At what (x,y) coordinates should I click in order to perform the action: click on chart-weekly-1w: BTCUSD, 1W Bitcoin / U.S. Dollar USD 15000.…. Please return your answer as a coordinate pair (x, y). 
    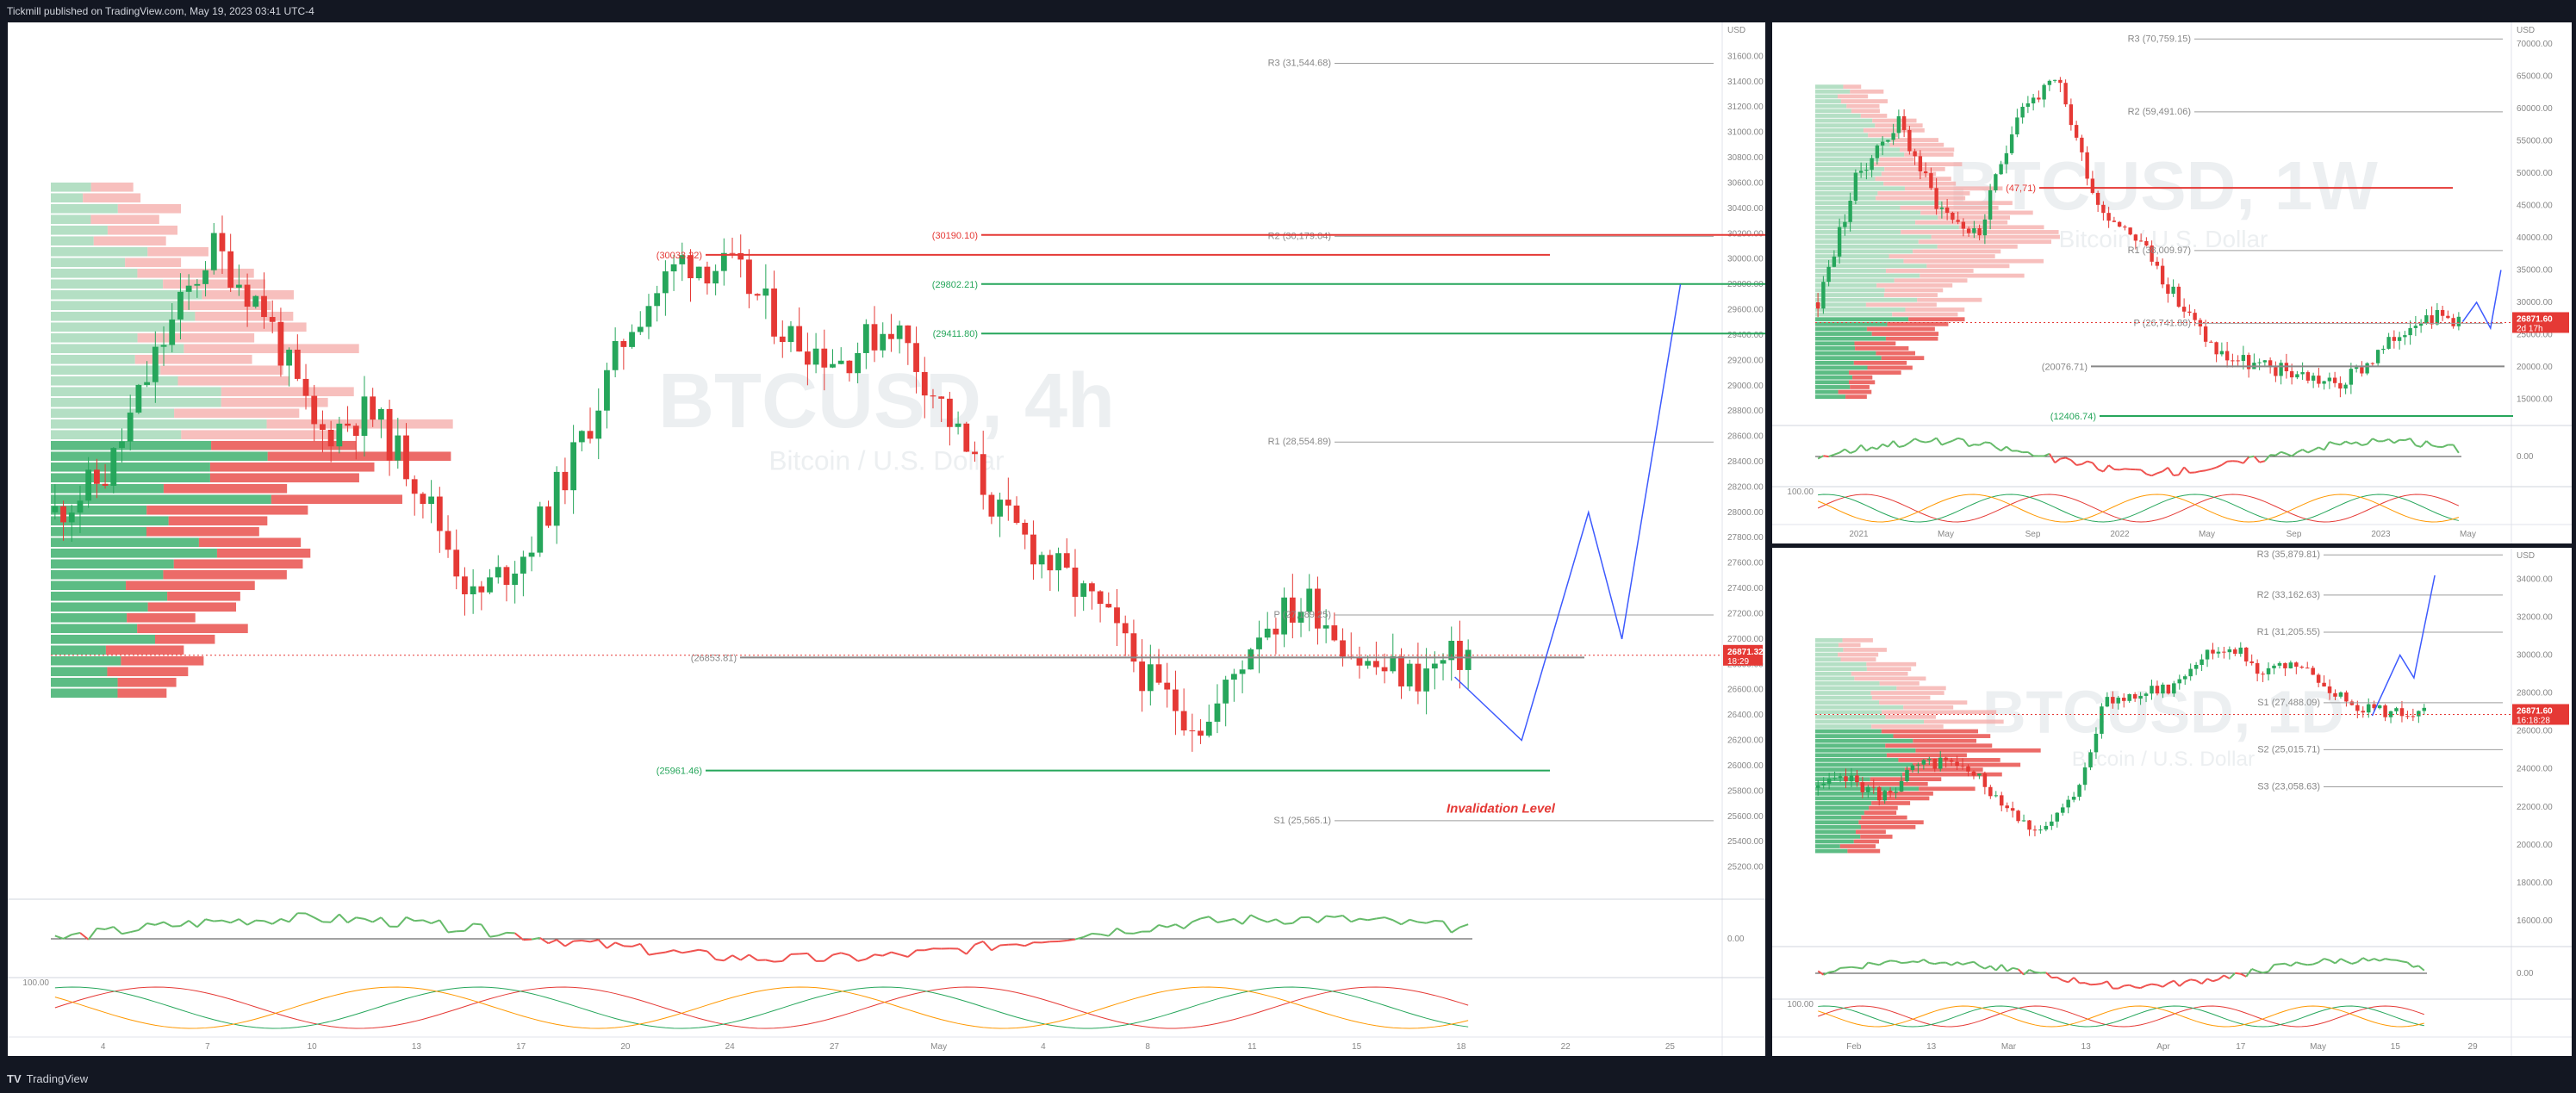
    Looking at the image, I should click on (2172, 282).